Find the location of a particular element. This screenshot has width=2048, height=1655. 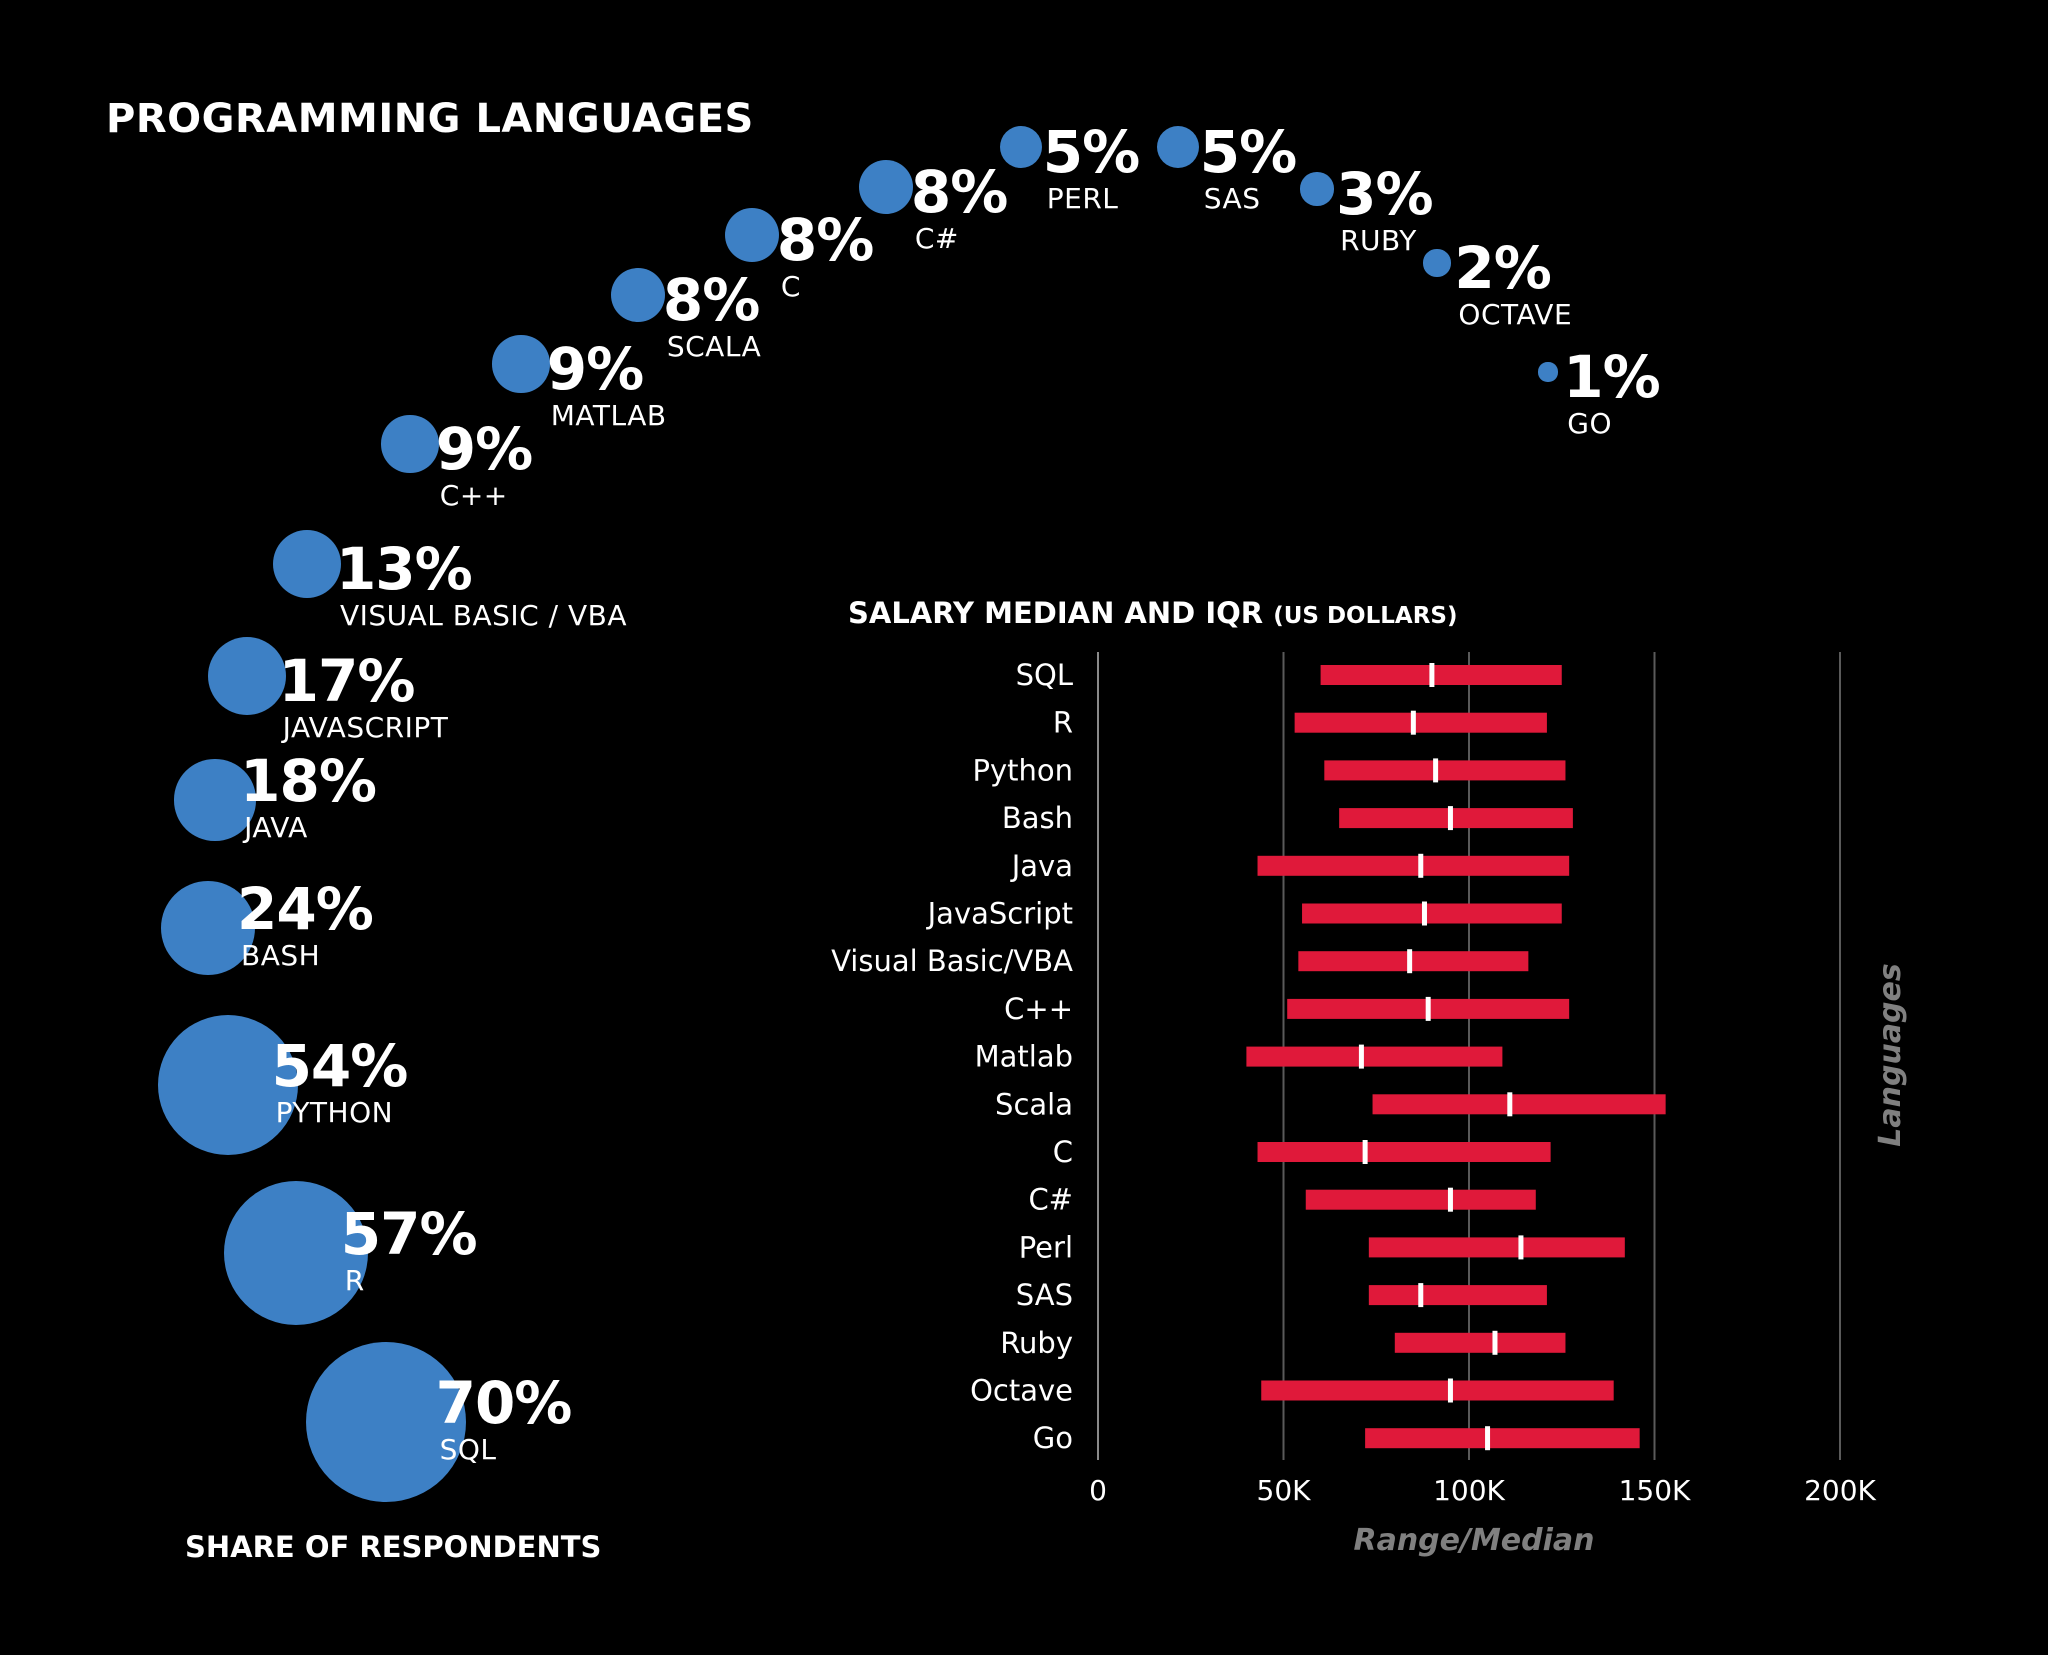

salary-title-text: SALARY MEDIAN AND IQR is located at coordinates (1056, 613).